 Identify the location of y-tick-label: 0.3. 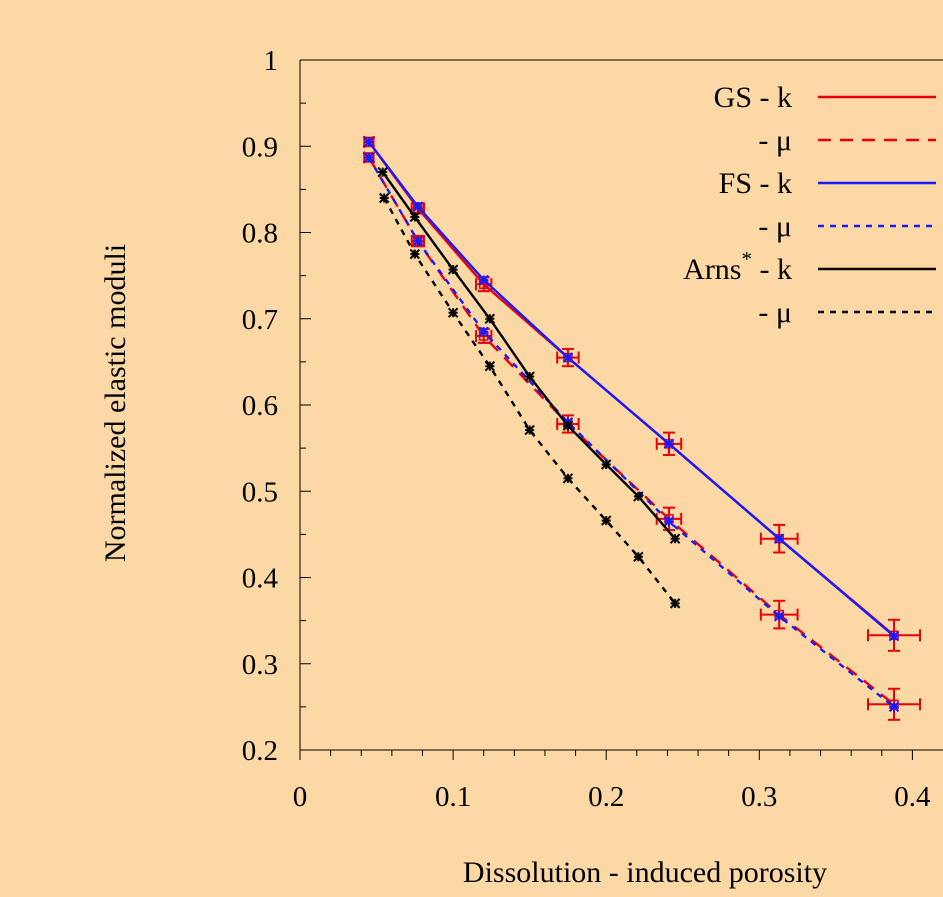
(260, 665).